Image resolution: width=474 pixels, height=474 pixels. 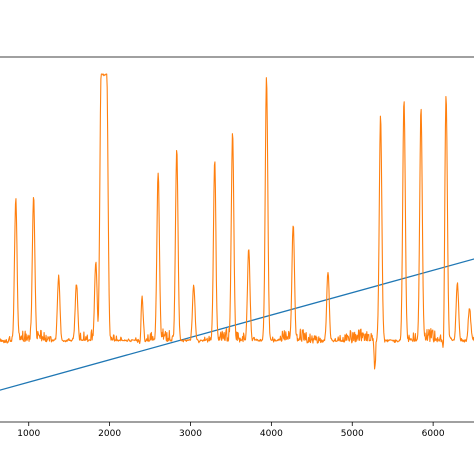 What do you see at coordinates (28, 434) in the screenshot?
I see `x-tick-label: 1000` at bounding box center [28, 434].